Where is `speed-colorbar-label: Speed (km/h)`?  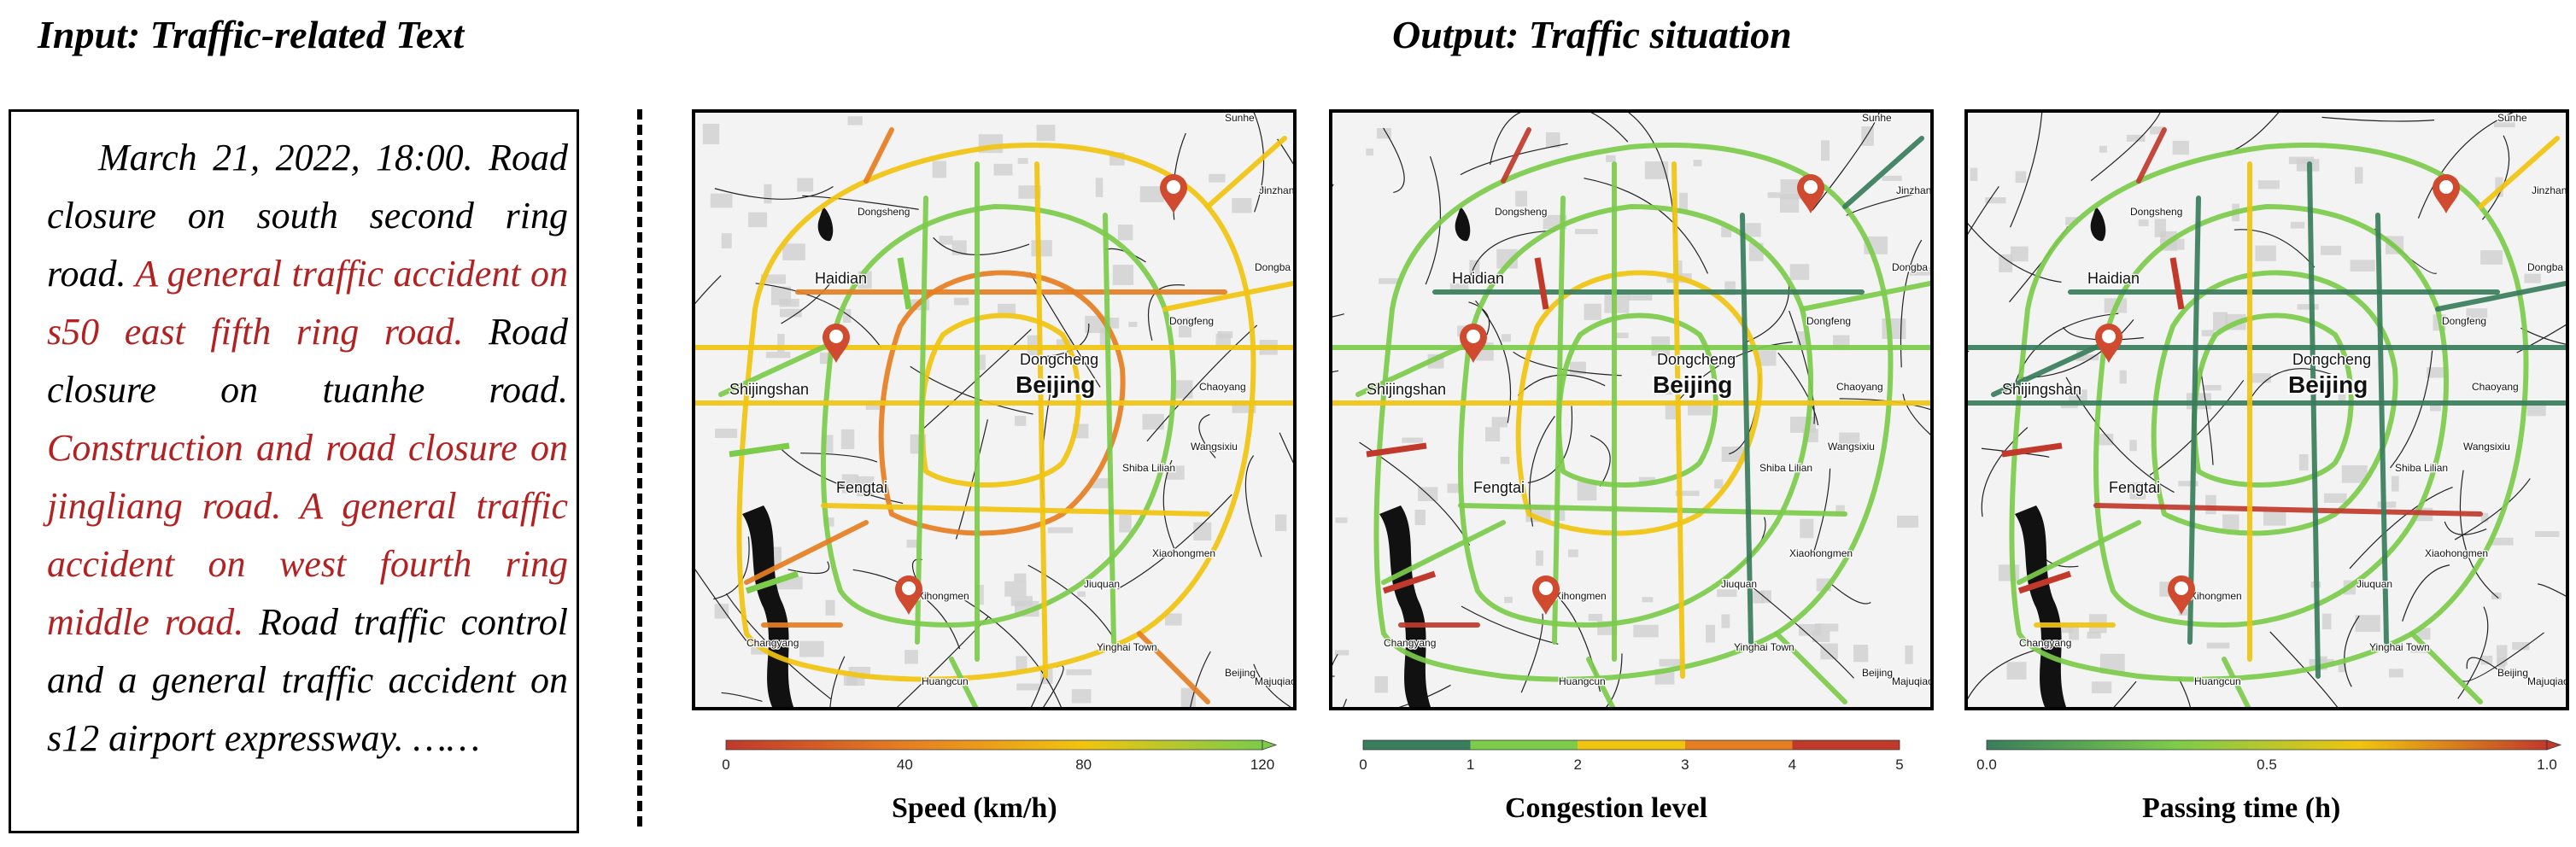
speed-colorbar-label: Speed (km/h) is located at coordinates (974, 808).